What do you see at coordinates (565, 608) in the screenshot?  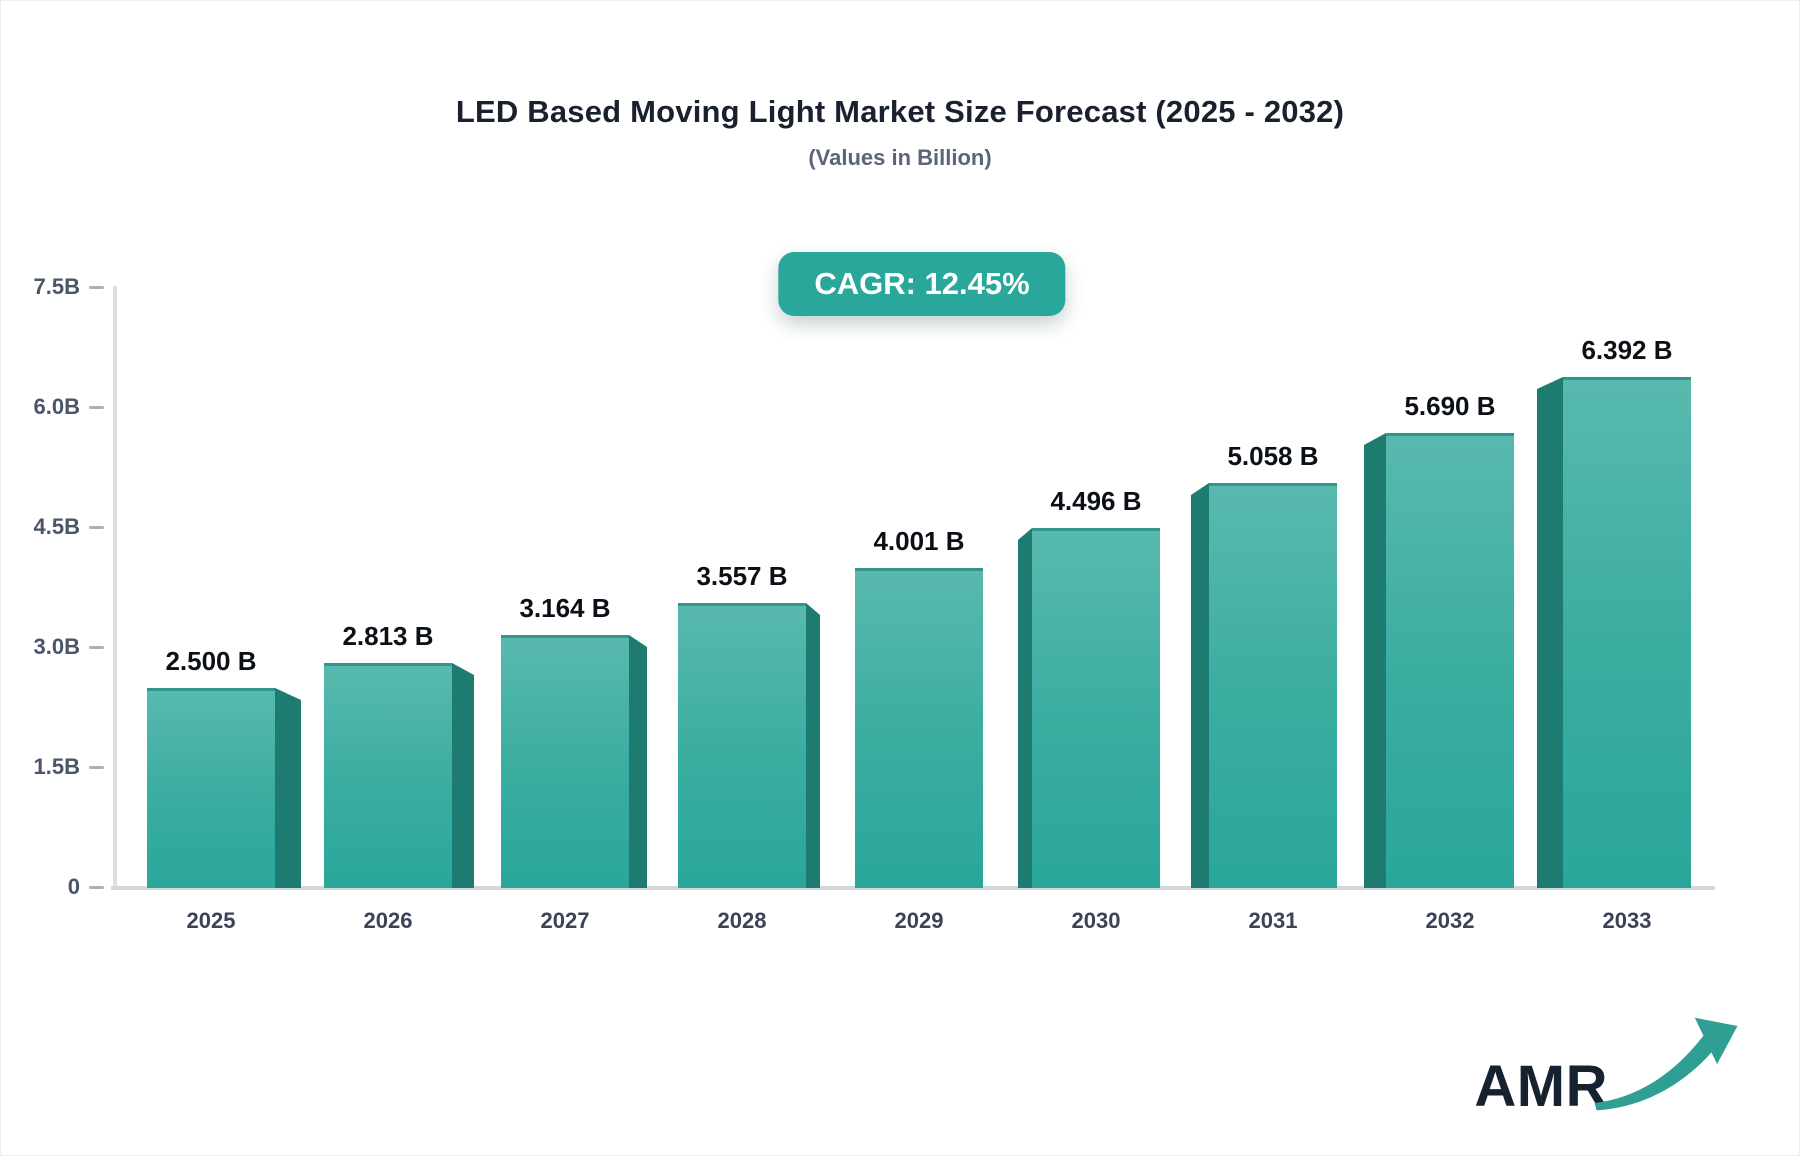 I see `bar-value-label: 3.164 B` at bounding box center [565, 608].